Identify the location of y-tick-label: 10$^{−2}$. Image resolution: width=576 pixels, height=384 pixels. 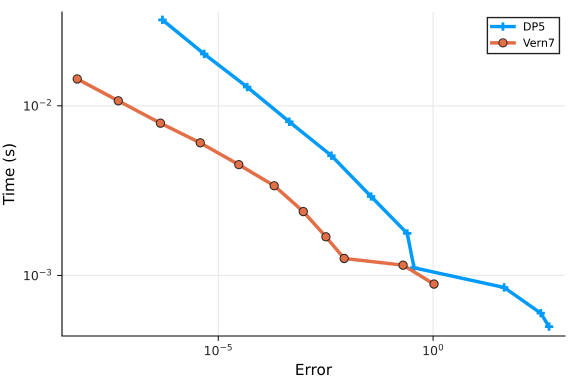
(37, 105).